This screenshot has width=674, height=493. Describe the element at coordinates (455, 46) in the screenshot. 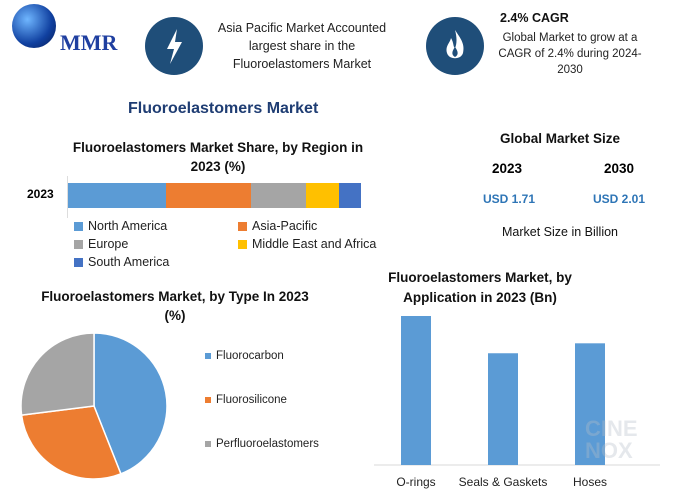

I see `flame-icon` at that location.